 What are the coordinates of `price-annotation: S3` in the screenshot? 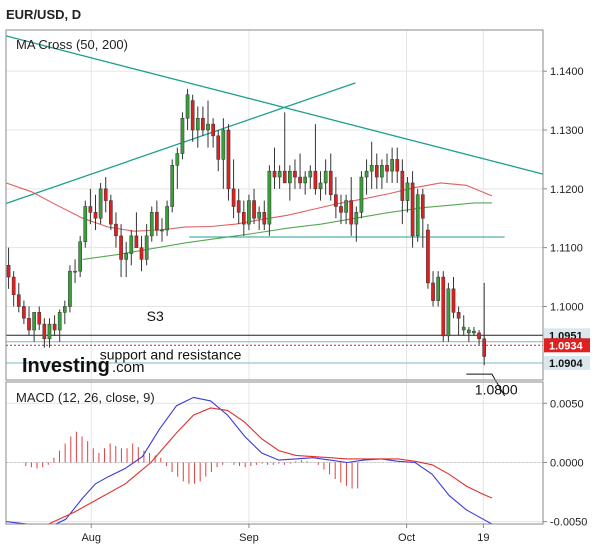 It's located at (155, 316).